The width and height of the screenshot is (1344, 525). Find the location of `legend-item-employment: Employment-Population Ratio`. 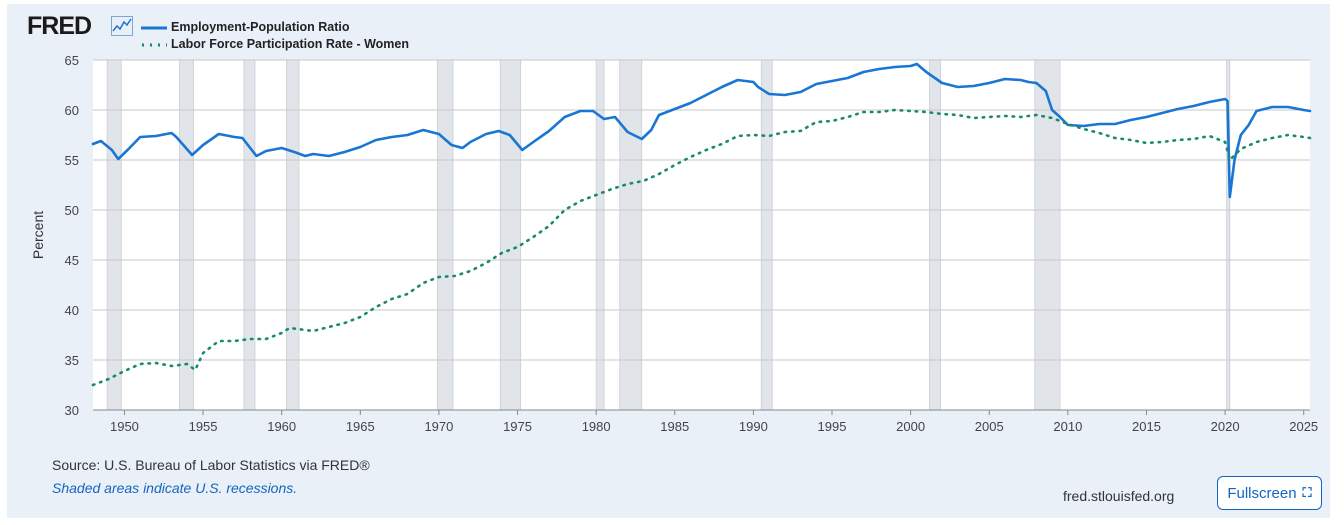

legend-item-employment: Employment-Population Ratio is located at coordinates (275, 26).